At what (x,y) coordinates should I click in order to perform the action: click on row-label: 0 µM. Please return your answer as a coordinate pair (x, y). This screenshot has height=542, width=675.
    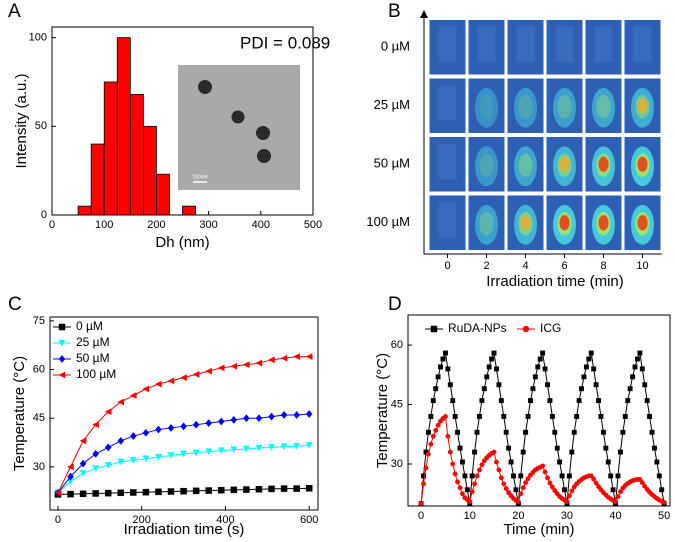
    Looking at the image, I should click on (395, 46).